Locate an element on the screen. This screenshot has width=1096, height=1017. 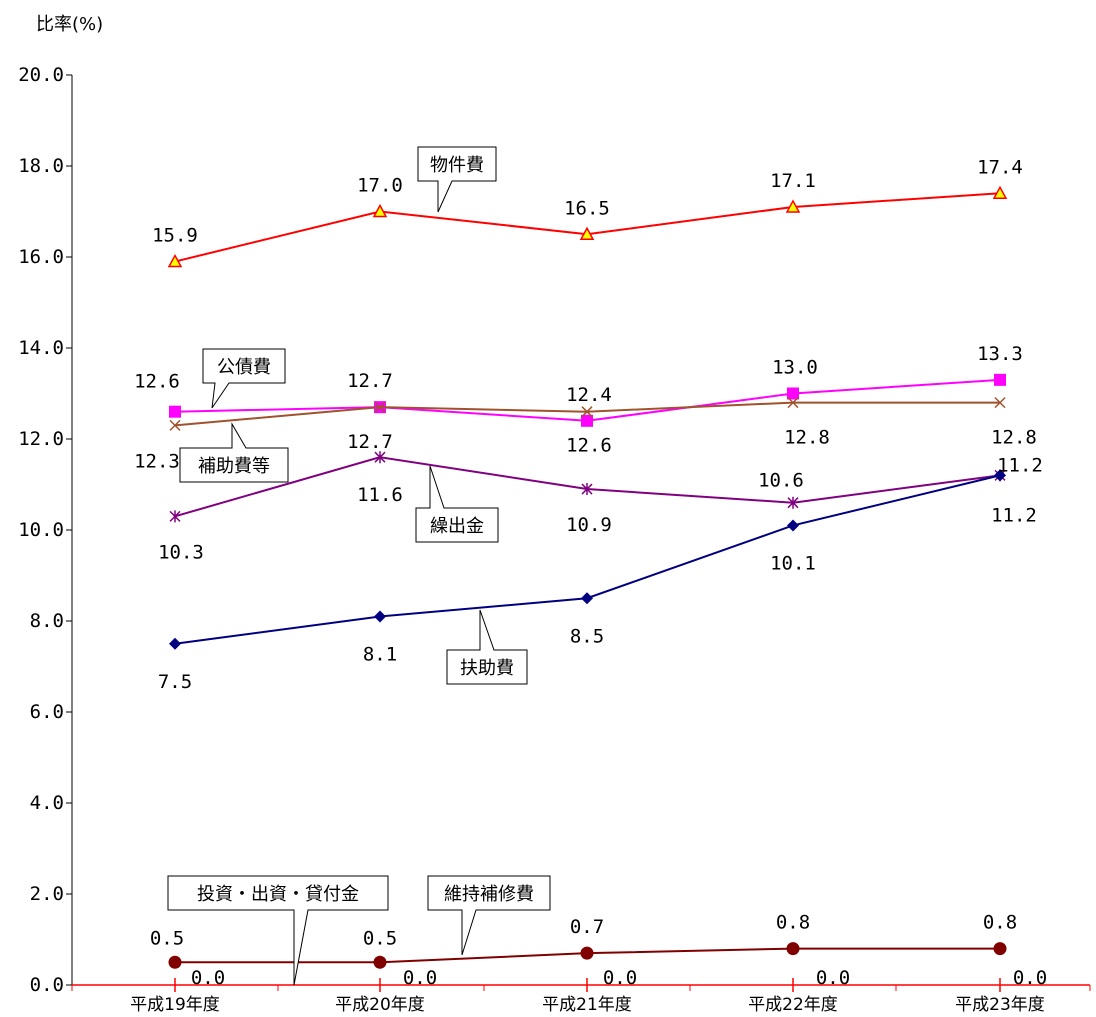
series-繰出金 is located at coordinates (587, 487).